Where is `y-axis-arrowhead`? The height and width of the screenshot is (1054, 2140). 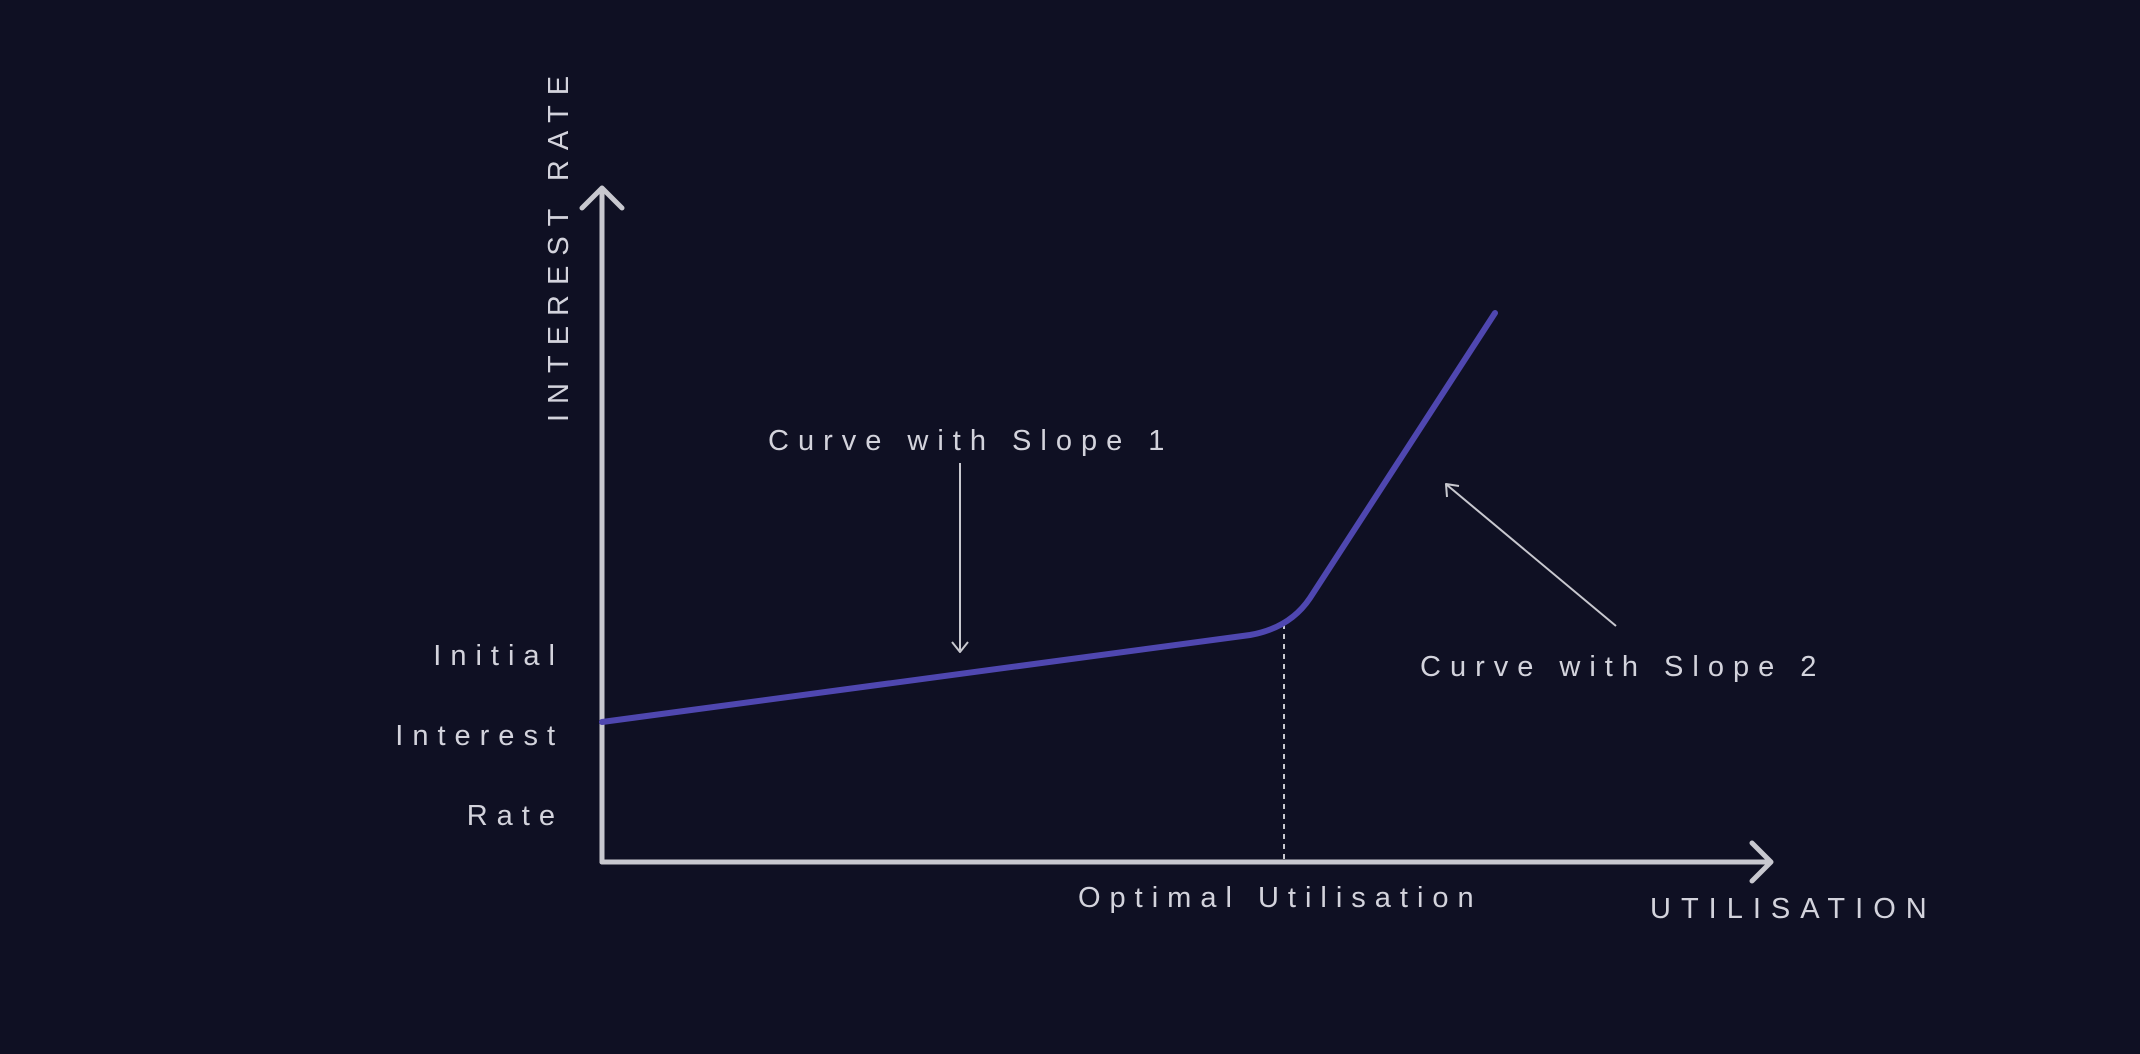 y-axis-arrowhead is located at coordinates (602, 198).